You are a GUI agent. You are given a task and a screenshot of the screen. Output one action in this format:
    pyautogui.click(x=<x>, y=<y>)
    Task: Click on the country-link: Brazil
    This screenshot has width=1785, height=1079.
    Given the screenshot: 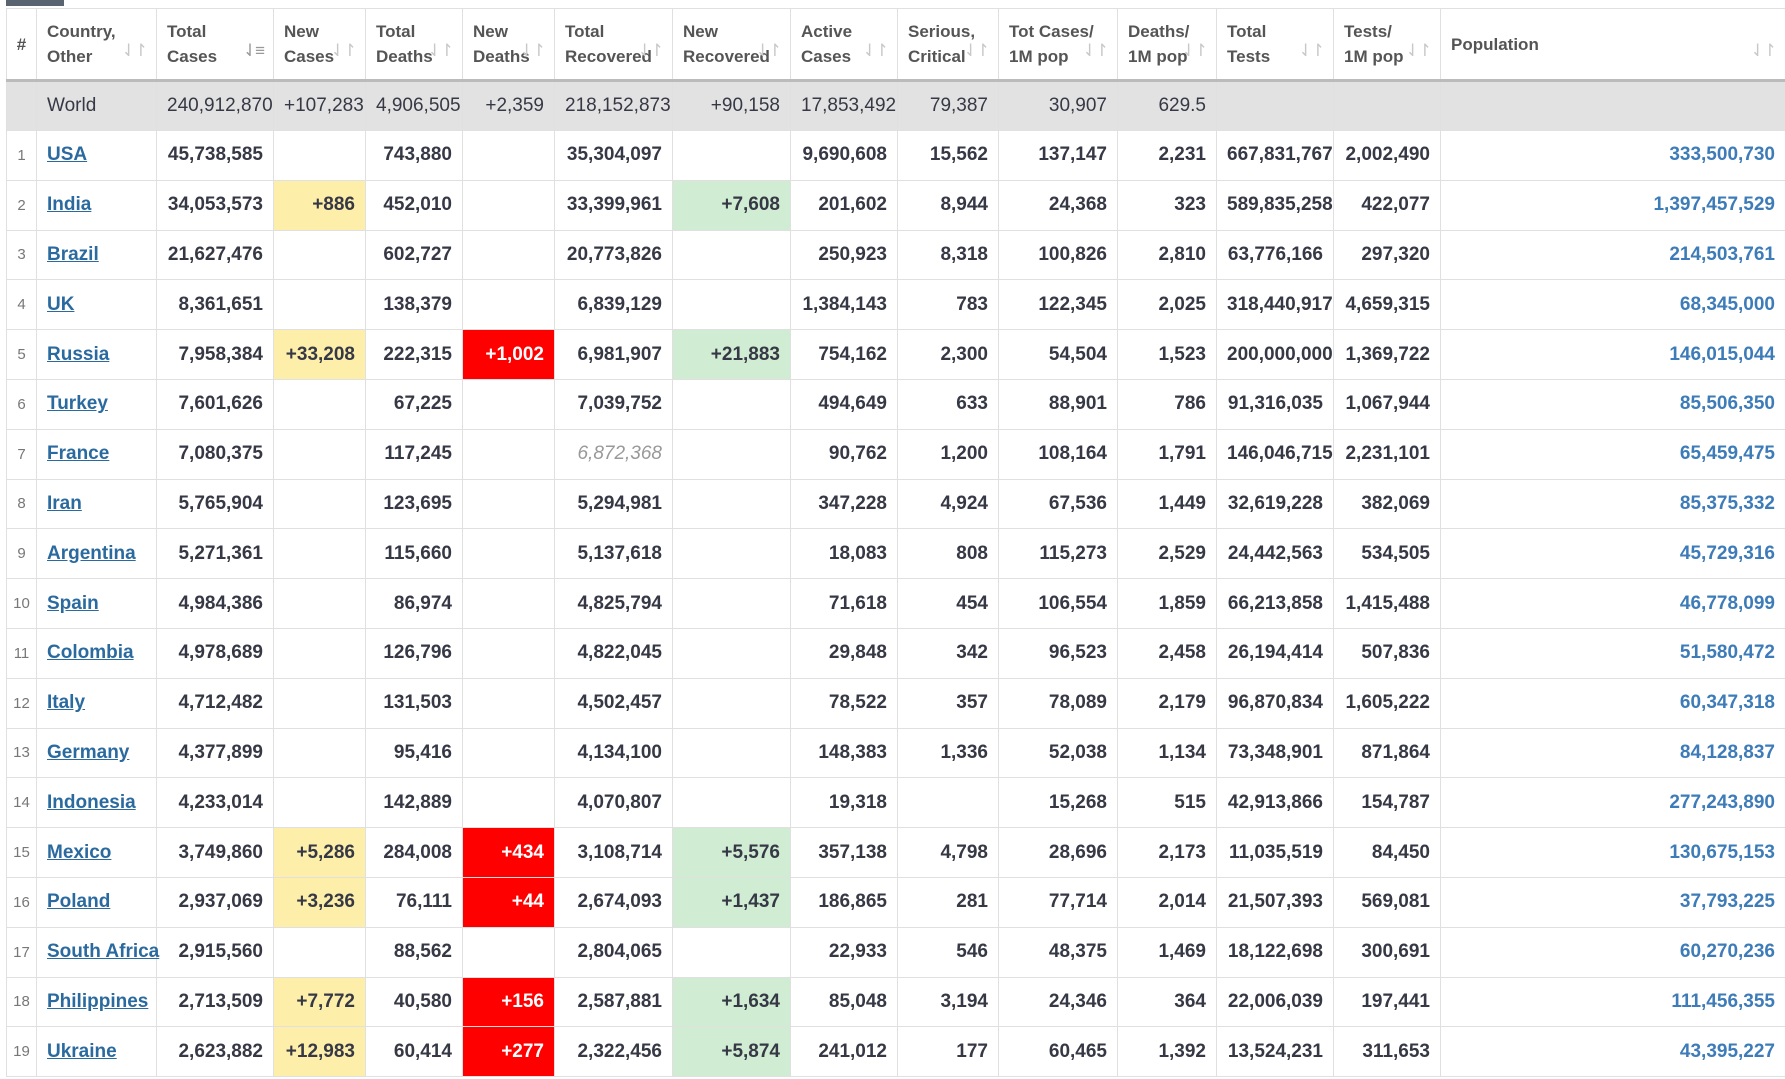 What is the action you would take?
    pyautogui.click(x=73, y=254)
    